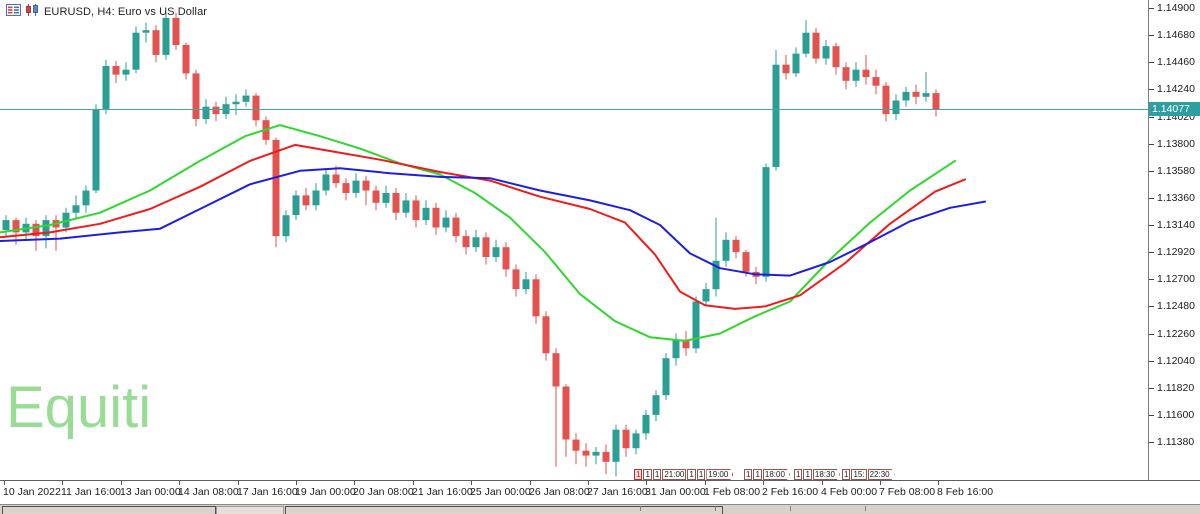 This screenshot has height=514, width=1200. Describe the element at coordinates (91, 492) in the screenshot. I see `x-axis-label: 11 Jan 16:00` at that location.